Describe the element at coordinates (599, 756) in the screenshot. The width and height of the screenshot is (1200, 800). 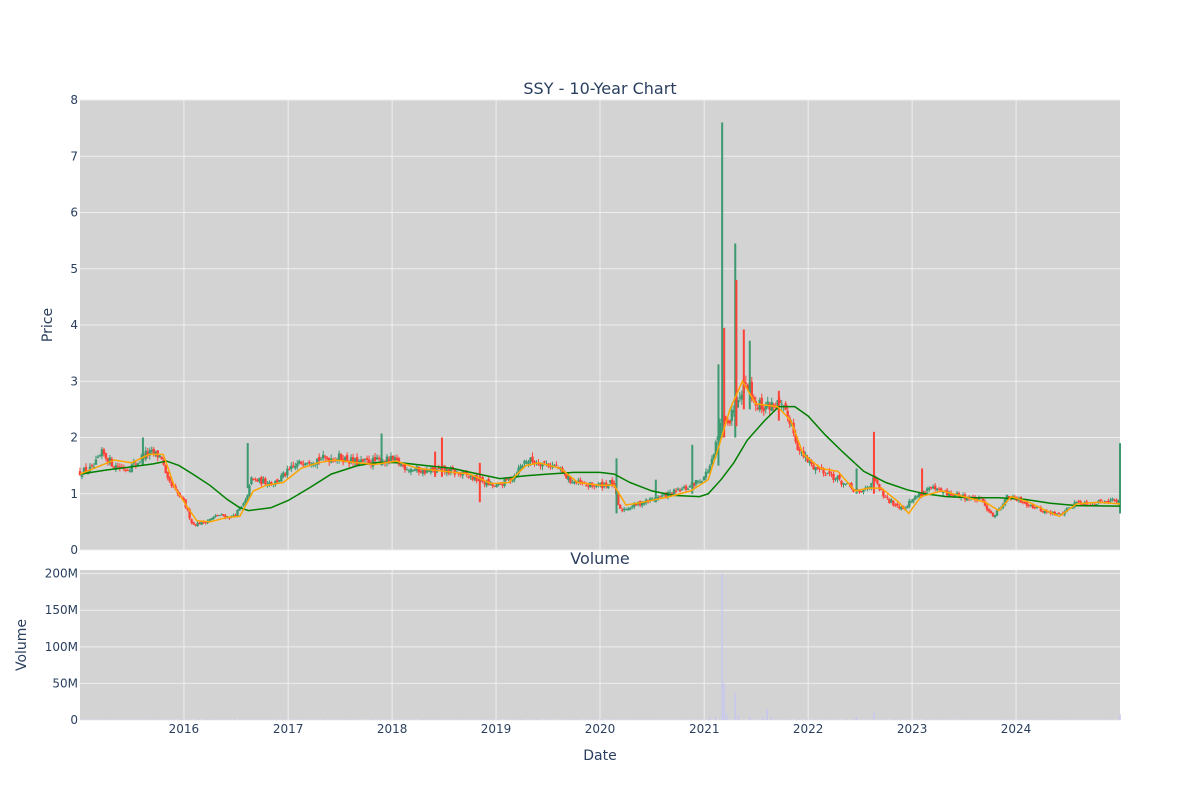
I see `x-axis-label: Date` at that location.